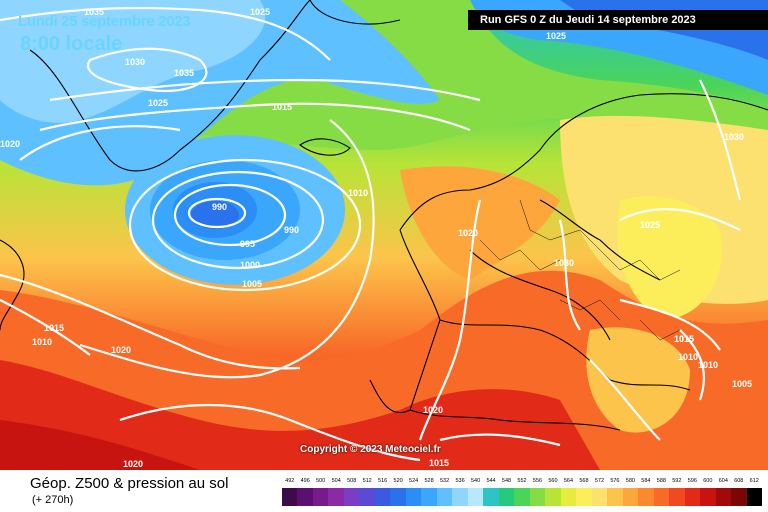  I want to click on legend-tick-label: 552, so click(522, 481).